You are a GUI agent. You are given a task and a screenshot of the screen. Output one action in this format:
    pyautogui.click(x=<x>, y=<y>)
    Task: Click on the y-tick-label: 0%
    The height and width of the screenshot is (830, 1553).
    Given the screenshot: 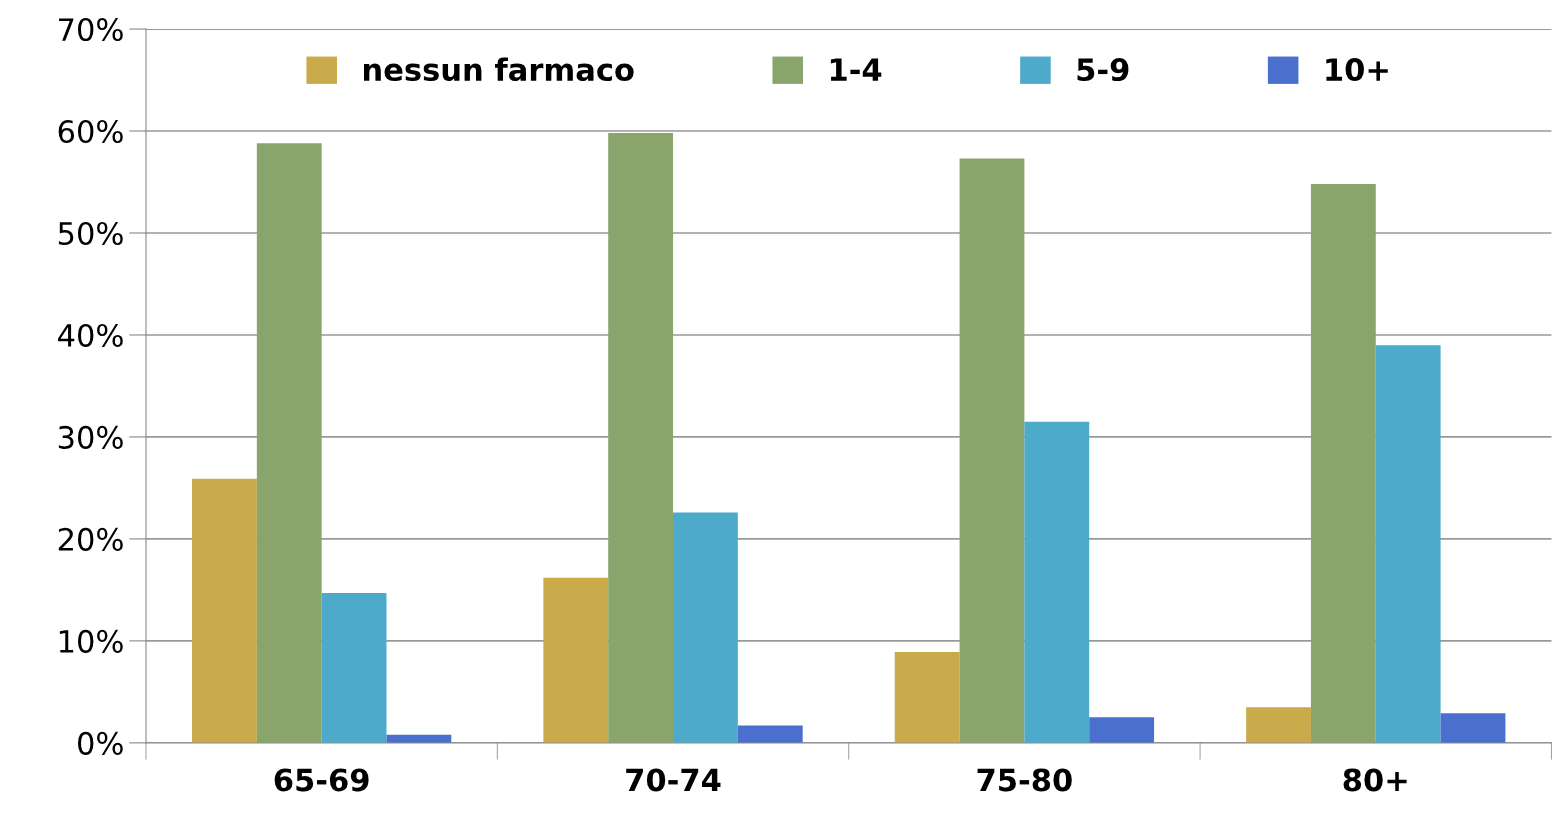 What is the action you would take?
    pyautogui.click(x=100, y=743)
    